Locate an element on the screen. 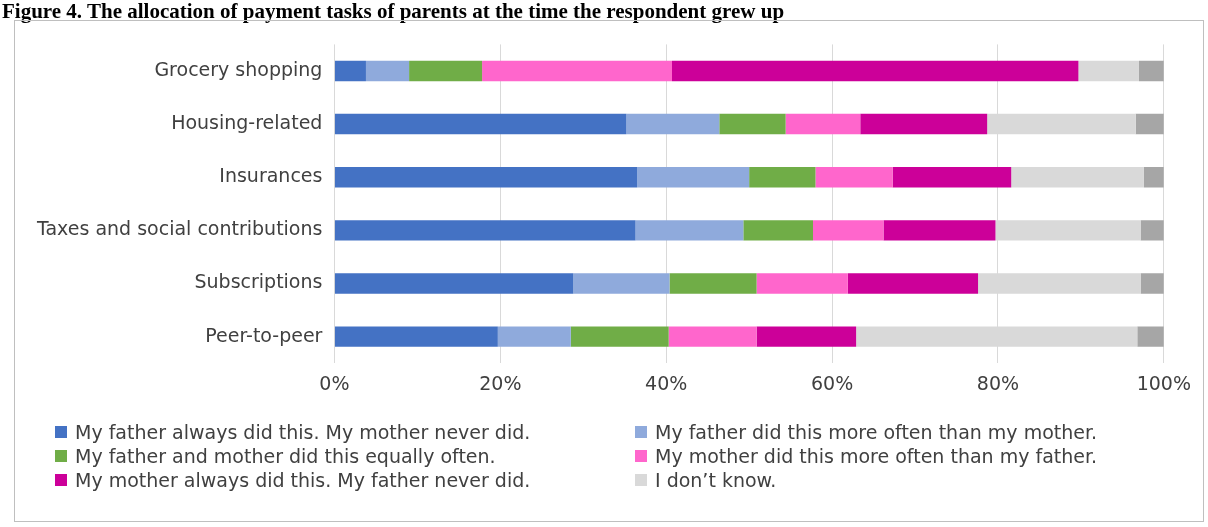 This screenshot has height=527, width=1208. y-tick-label: Insurances is located at coordinates (271, 175).